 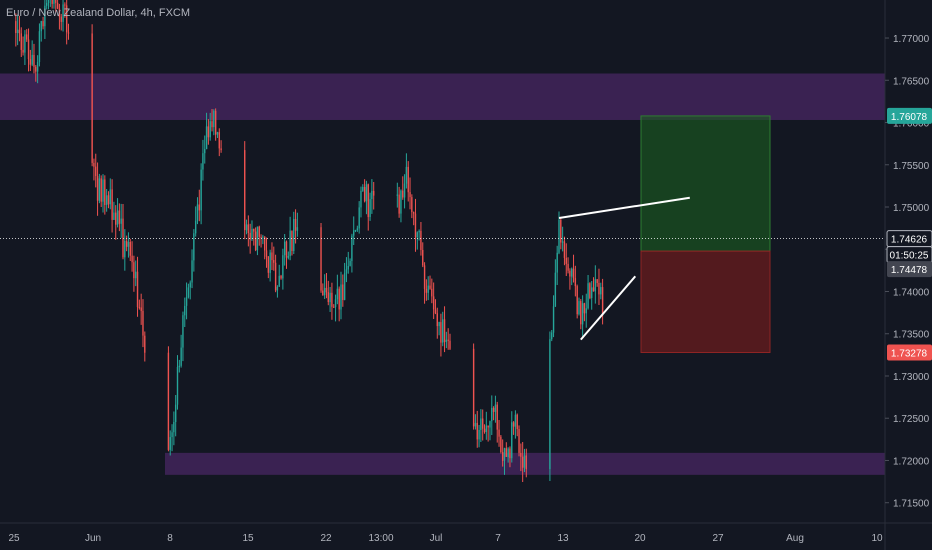 What do you see at coordinates (718, 538) in the screenshot?
I see `time-tick-label: 27` at bounding box center [718, 538].